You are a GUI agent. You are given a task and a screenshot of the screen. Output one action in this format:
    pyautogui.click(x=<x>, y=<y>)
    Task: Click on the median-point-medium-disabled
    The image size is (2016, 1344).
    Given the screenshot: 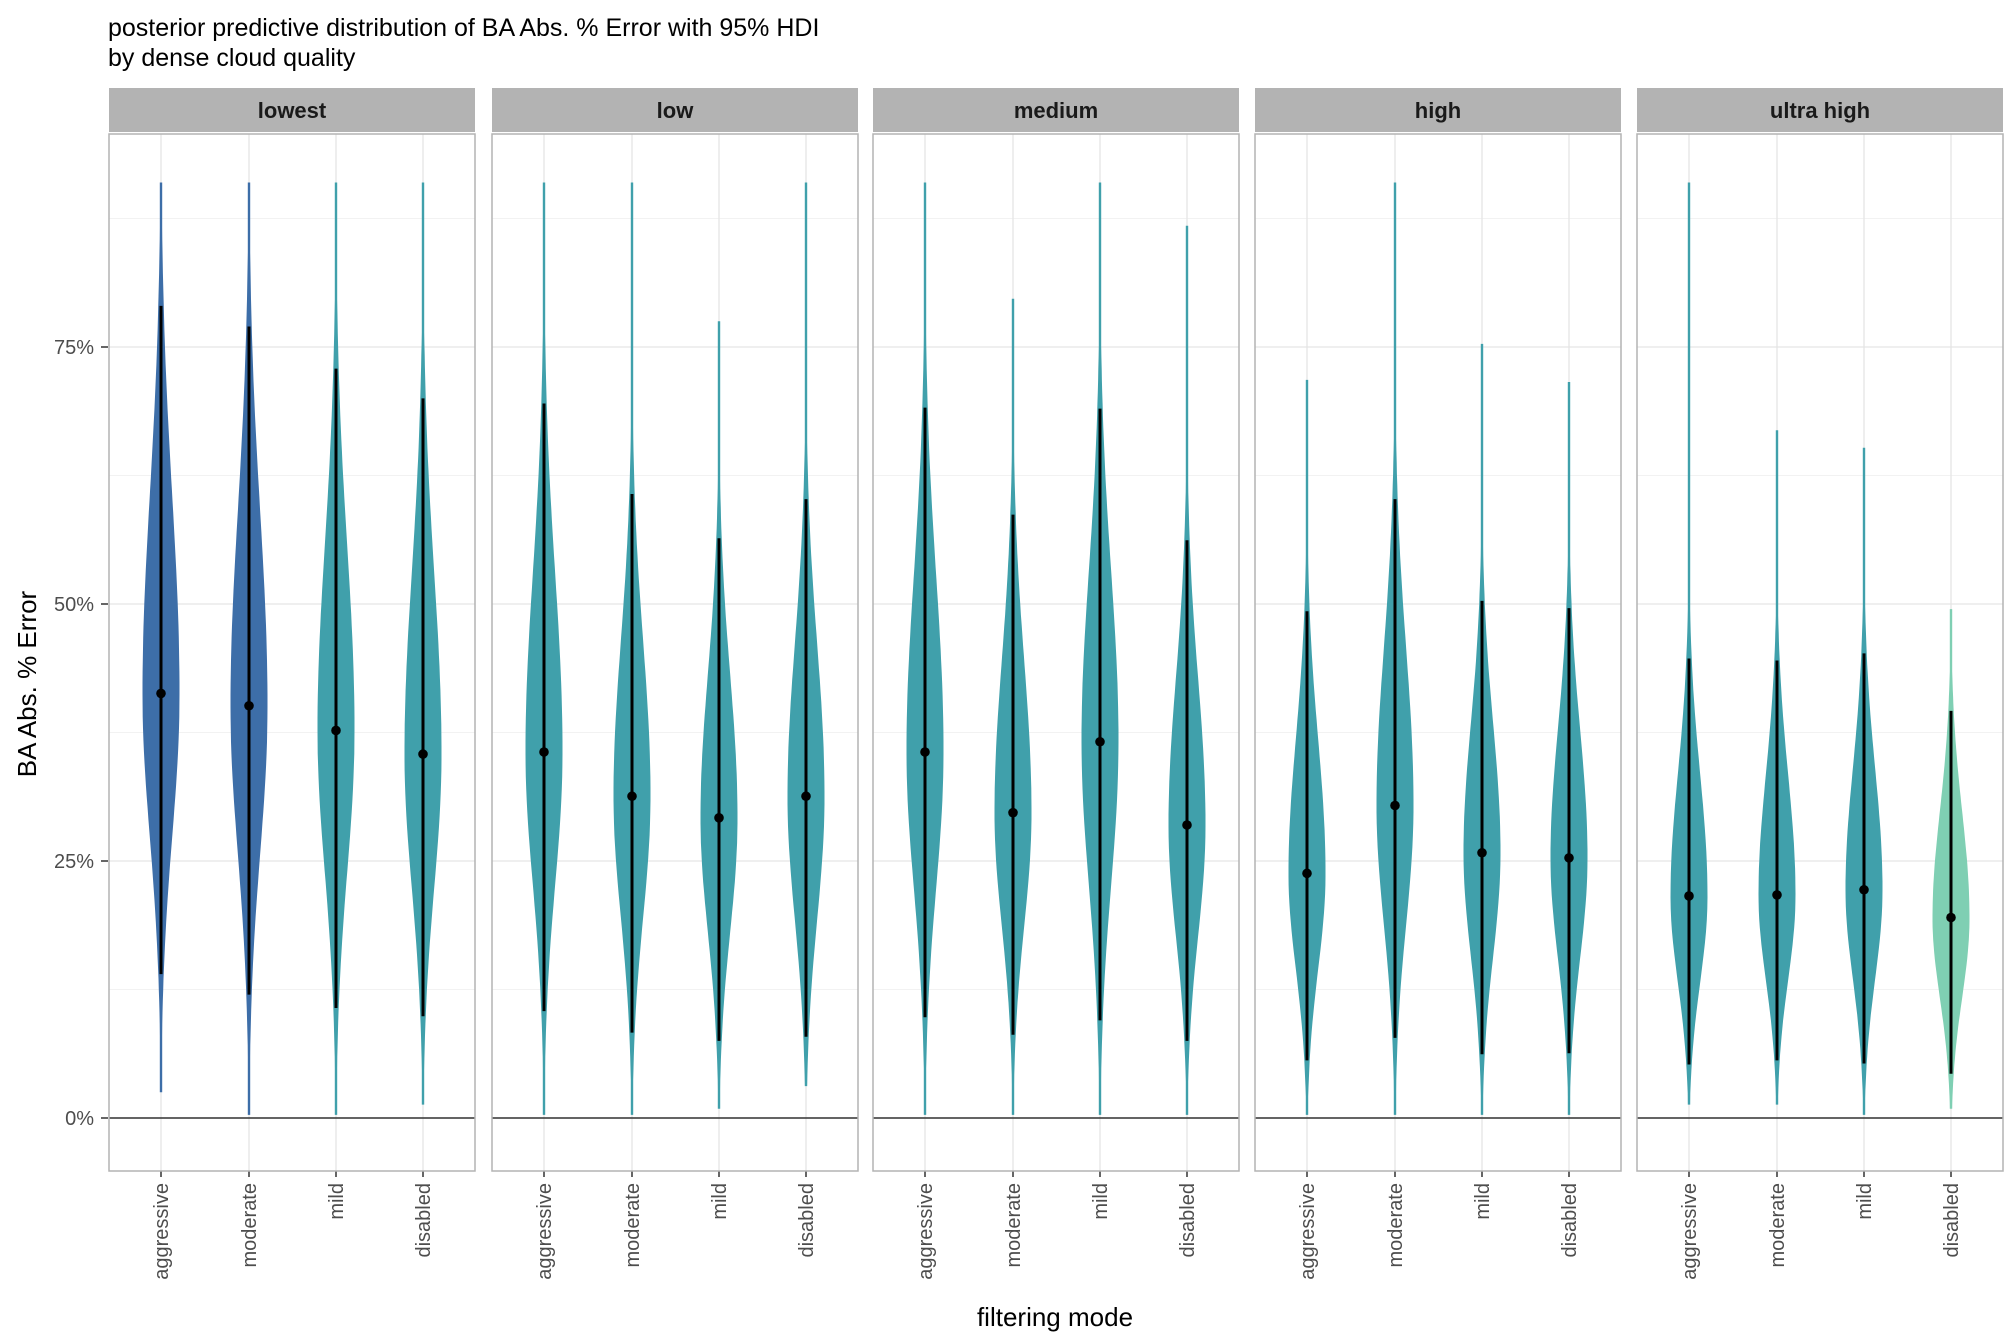 What is the action you would take?
    pyautogui.click(x=1187, y=825)
    